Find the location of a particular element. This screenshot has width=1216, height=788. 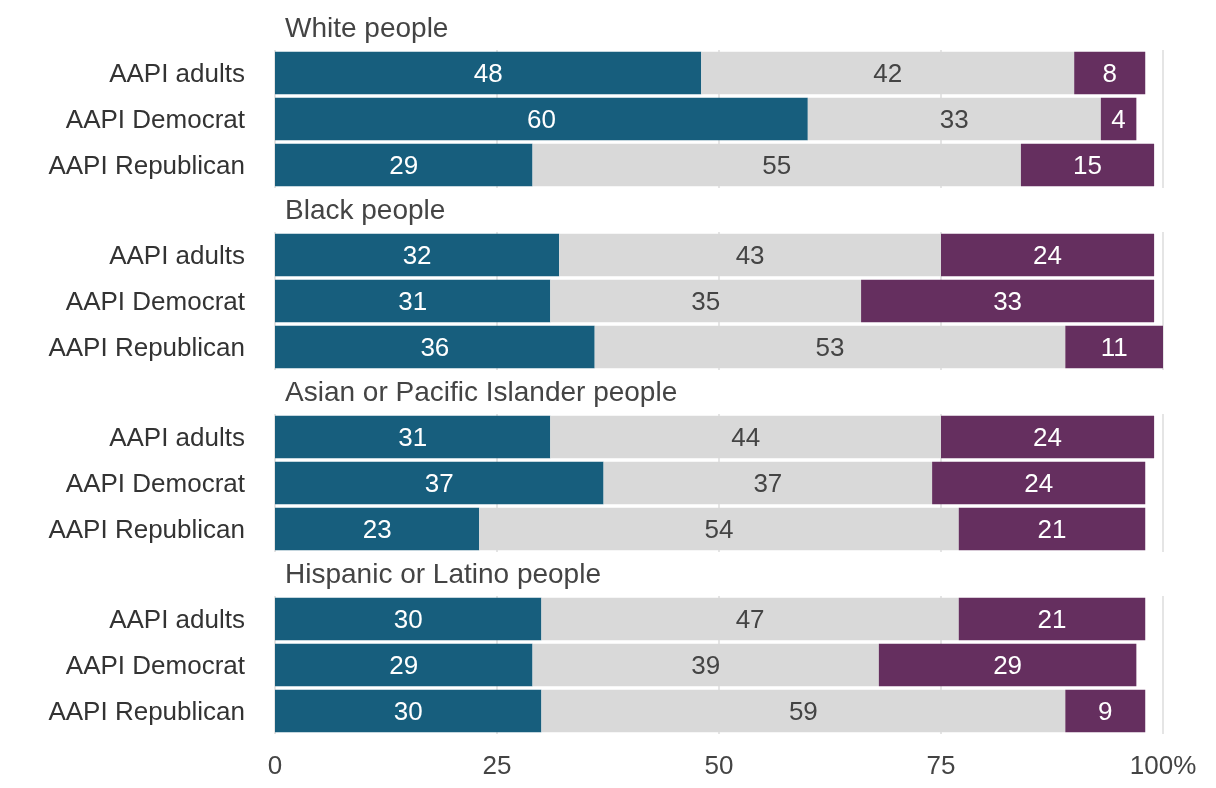

data-label: 48 is located at coordinates (488, 73).